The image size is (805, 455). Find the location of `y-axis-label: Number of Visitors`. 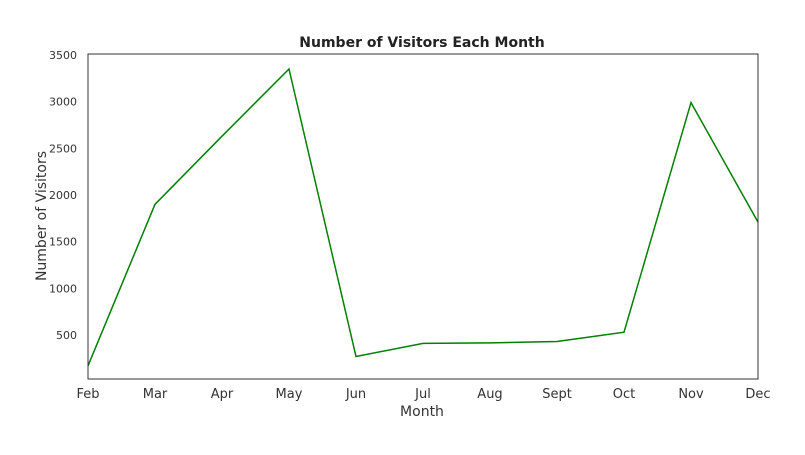

y-axis-label: Number of Visitors is located at coordinates (42, 216).